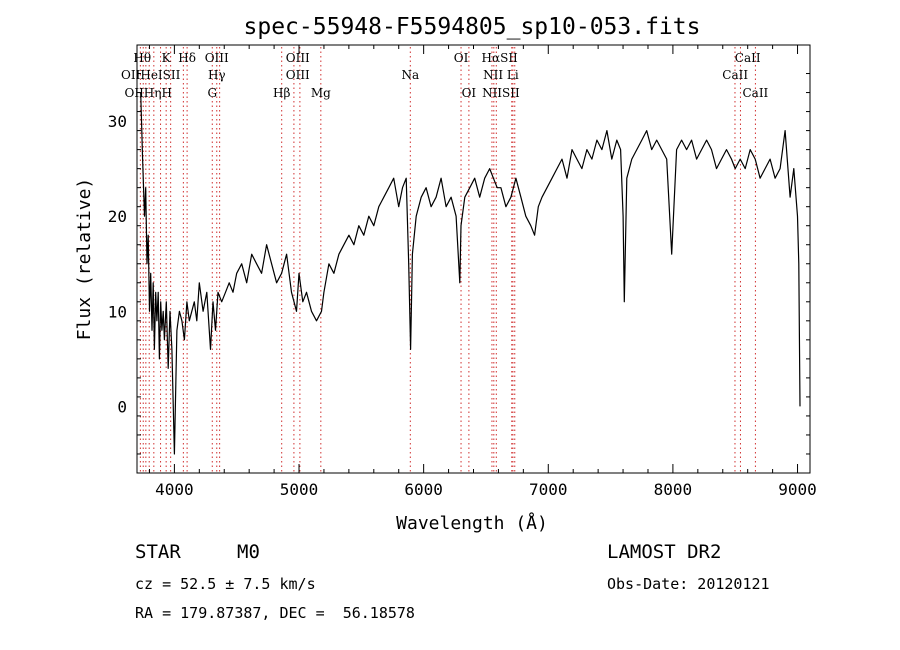 The height and width of the screenshot is (650, 900). Describe the element at coordinates (122, 406) in the screenshot. I see `y-tick-label: 0` at that location.